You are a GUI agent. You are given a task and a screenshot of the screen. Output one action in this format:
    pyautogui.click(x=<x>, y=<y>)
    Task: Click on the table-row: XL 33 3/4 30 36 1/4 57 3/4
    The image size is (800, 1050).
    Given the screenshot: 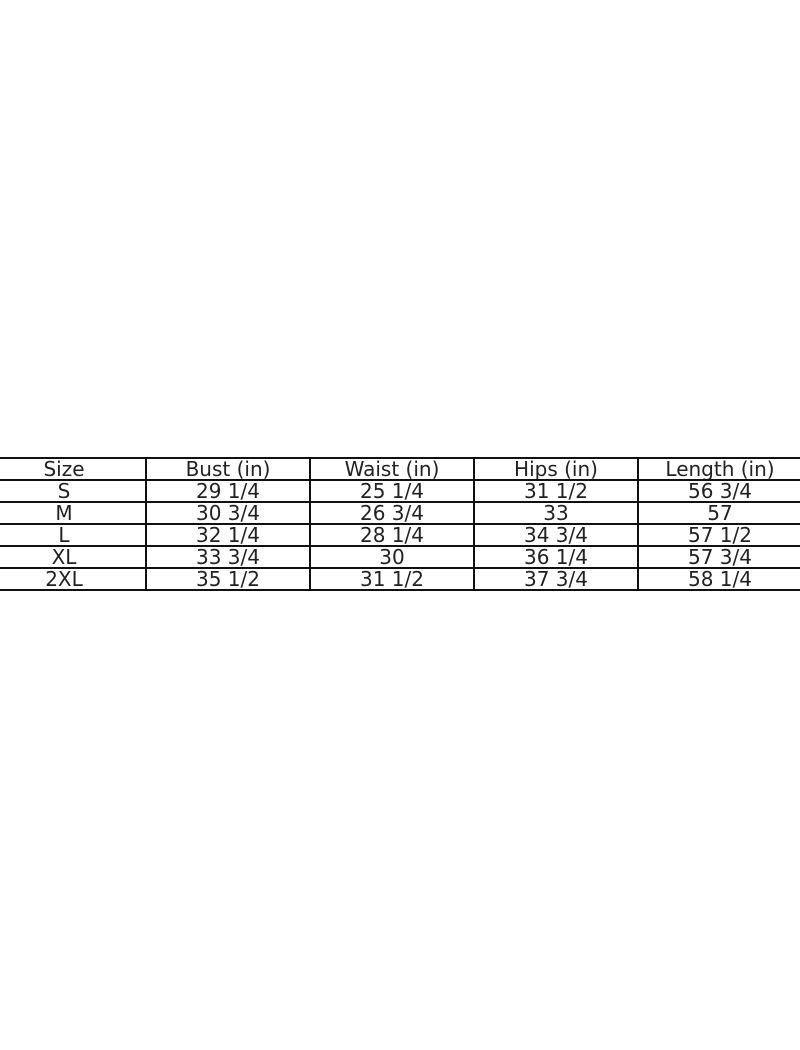 What is the action you would take?
    pyautogui.click(x=400, y=557)
    